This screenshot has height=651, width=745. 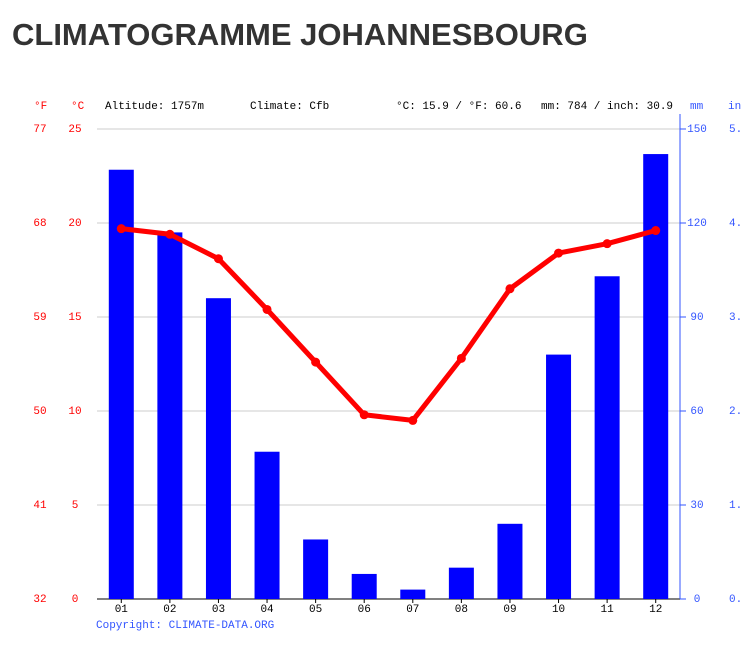 I want to click on y-tick-label: 25, so click(x=74, y=130).